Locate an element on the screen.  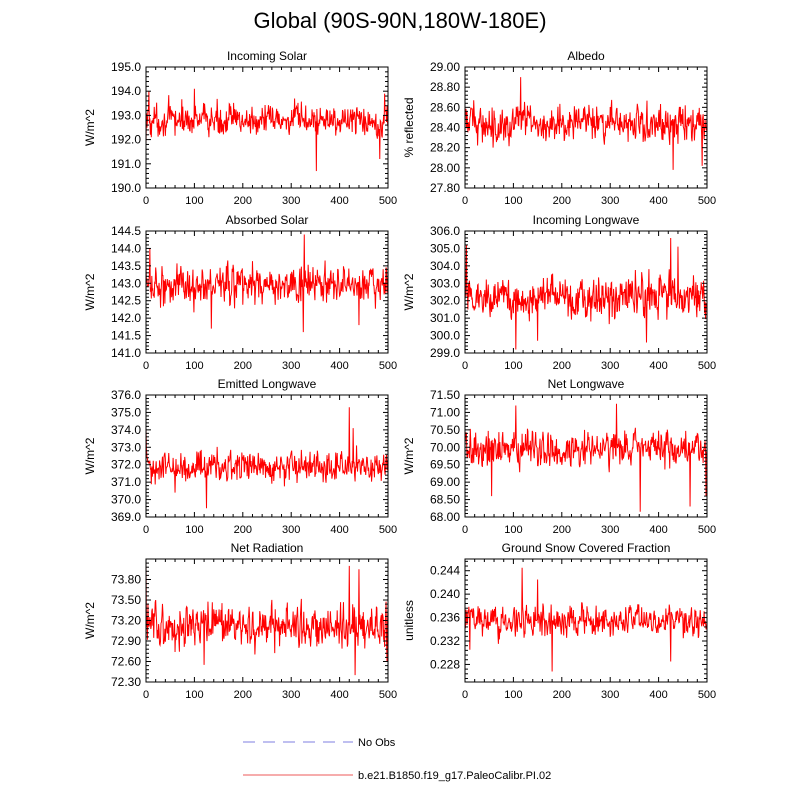
y-tick-label: 28.80 is located at coordinates (445, 87).